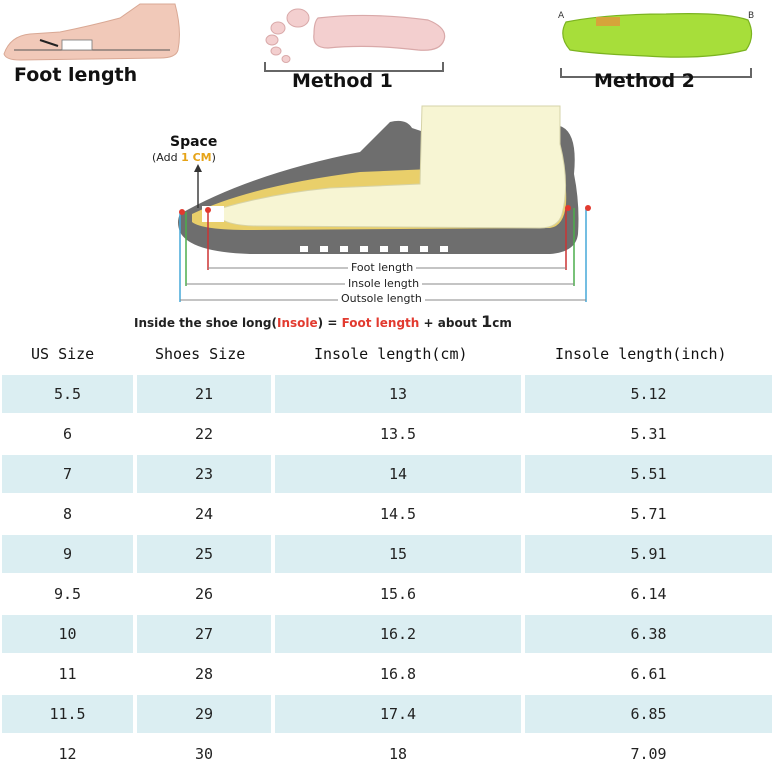 The image size is (774, 776). What do you see at coordinates (648, 434) in the screenshot?
I see `insole-inch-cell: 5.31` at bounding box center [648, 434].